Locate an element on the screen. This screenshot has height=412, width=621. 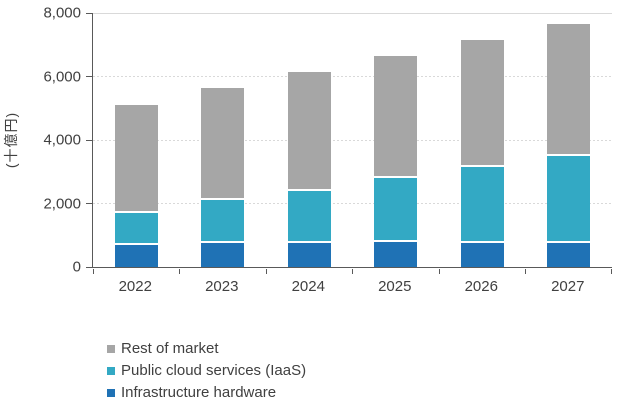
y-axis-tick-label: 0 is located at coordinates (76, 267).